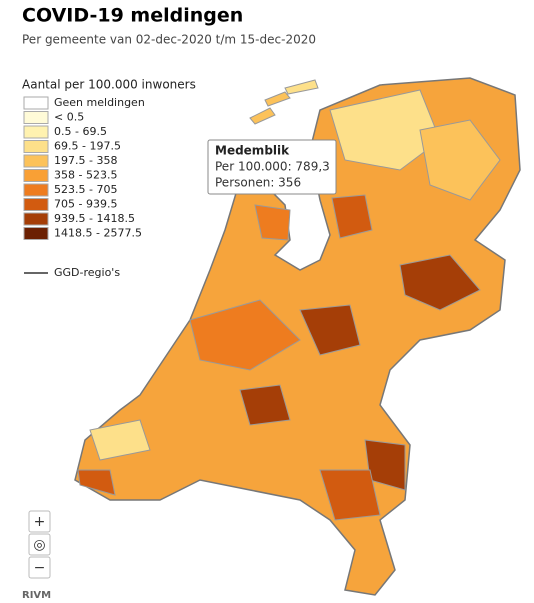  What do you see at coordinates (69, 117) in the screenshot?
I see `legend-label: < 0.5` at bounding box center [69, 117].